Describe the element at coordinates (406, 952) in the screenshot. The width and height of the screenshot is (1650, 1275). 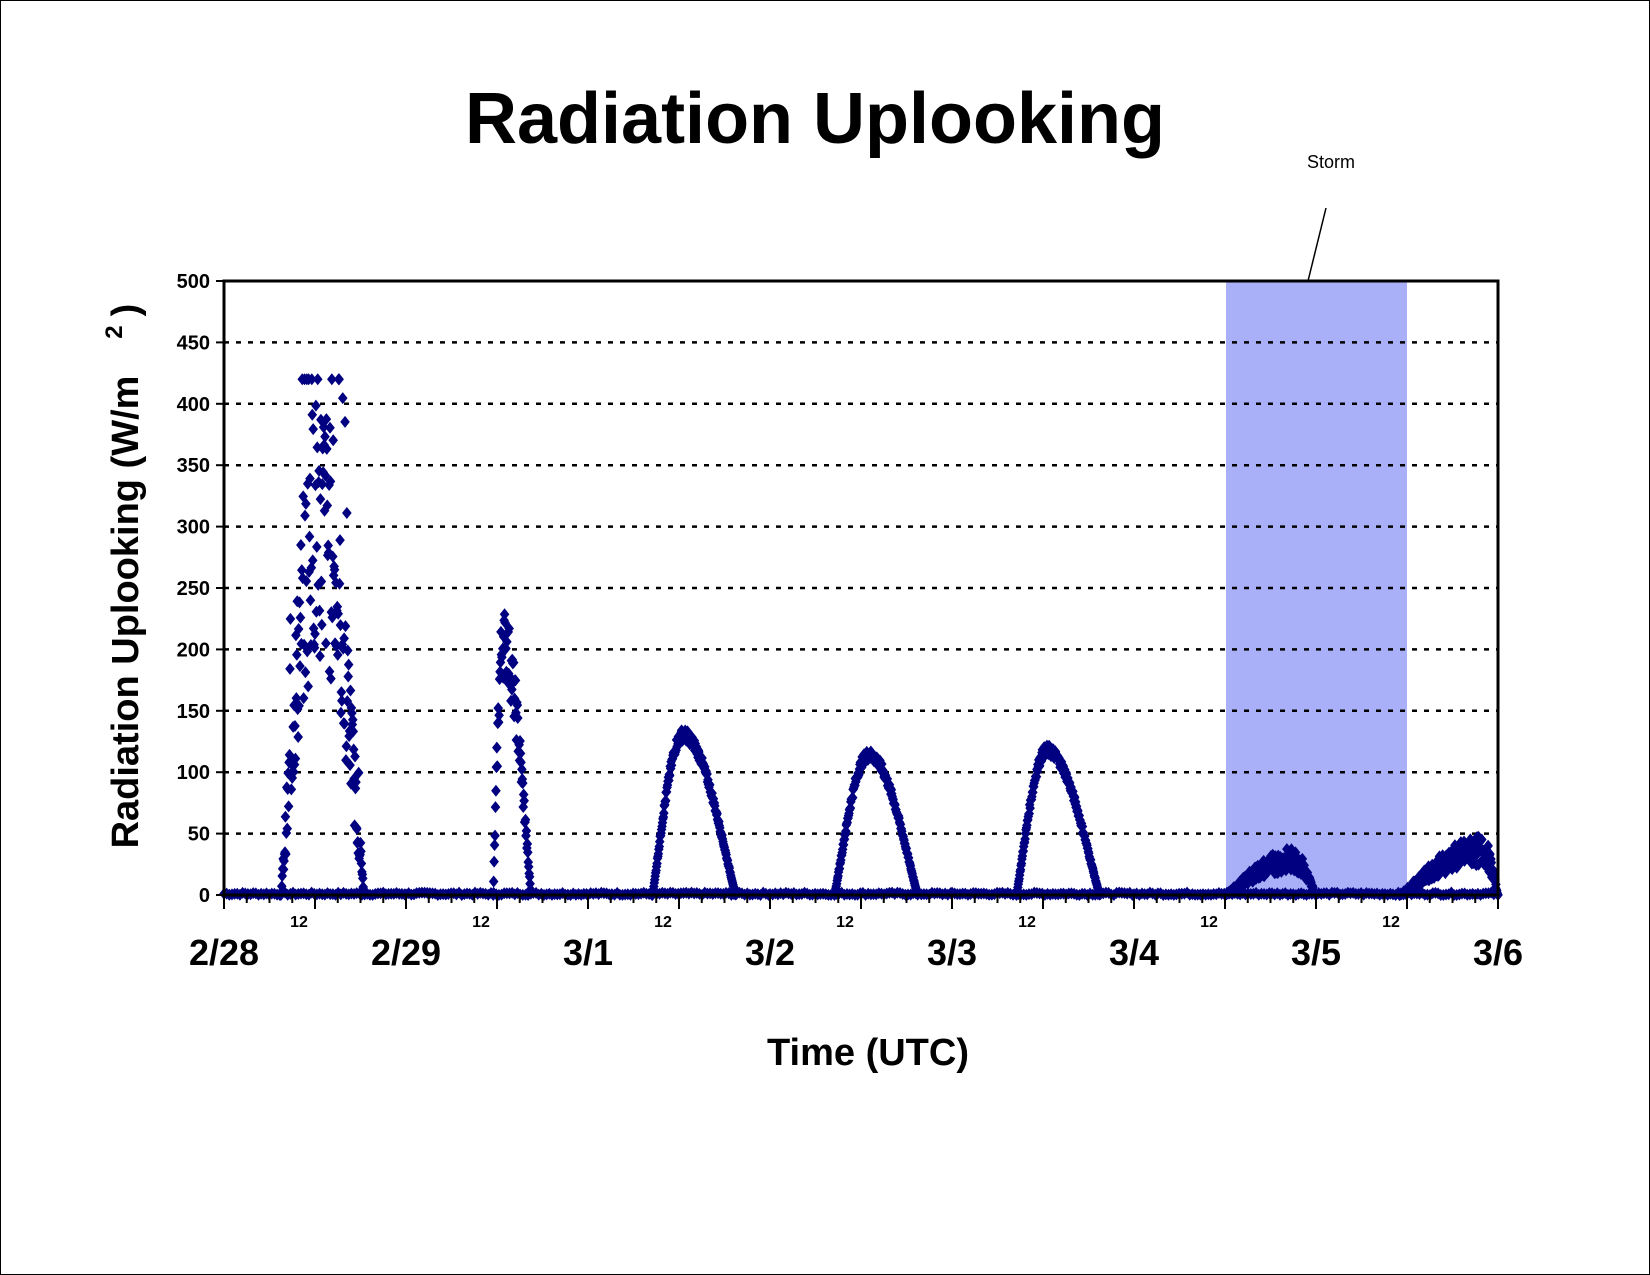
I see `x-date-label: 2/29` at that location.